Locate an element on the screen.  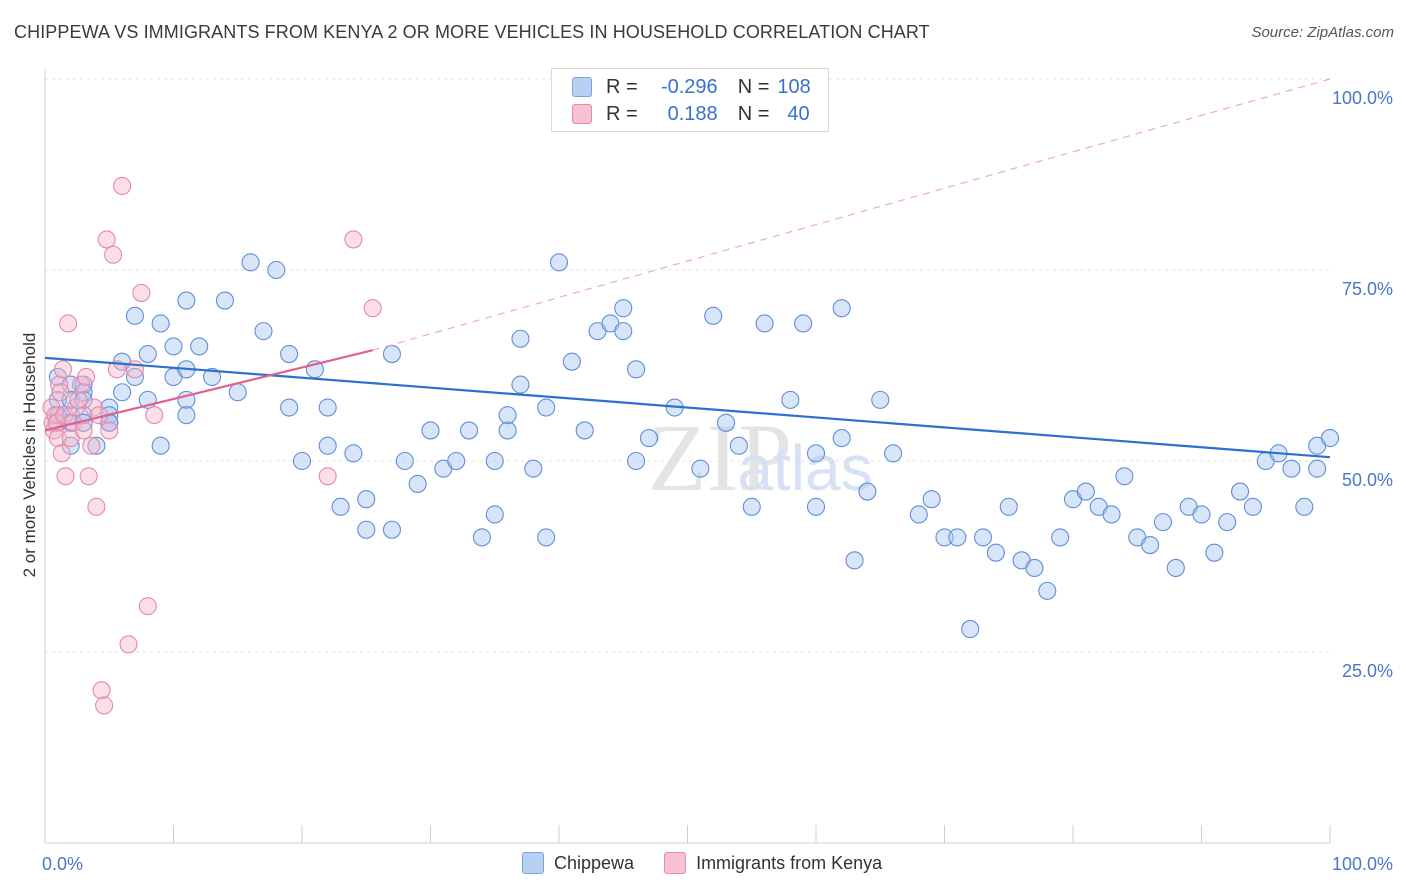
legend-swatch-chippewa is located at coordinates (582, 87).